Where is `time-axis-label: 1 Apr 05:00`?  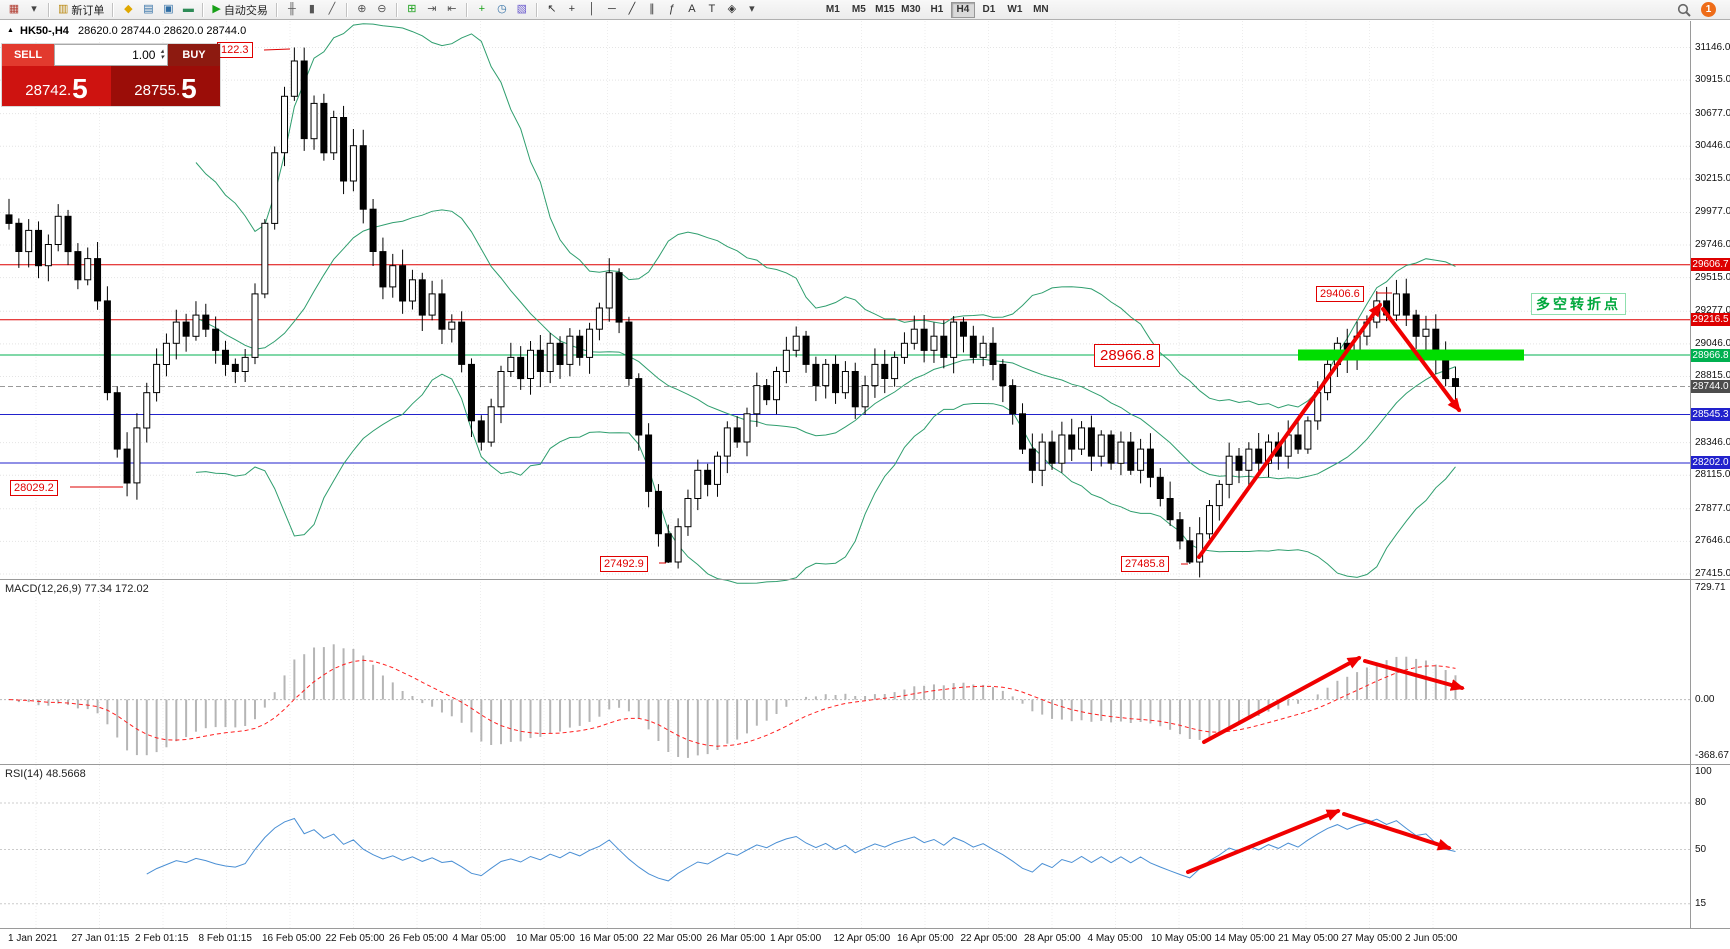
time-axis-label: 1 Apr 05:00 is located at coordinates (796, 938).